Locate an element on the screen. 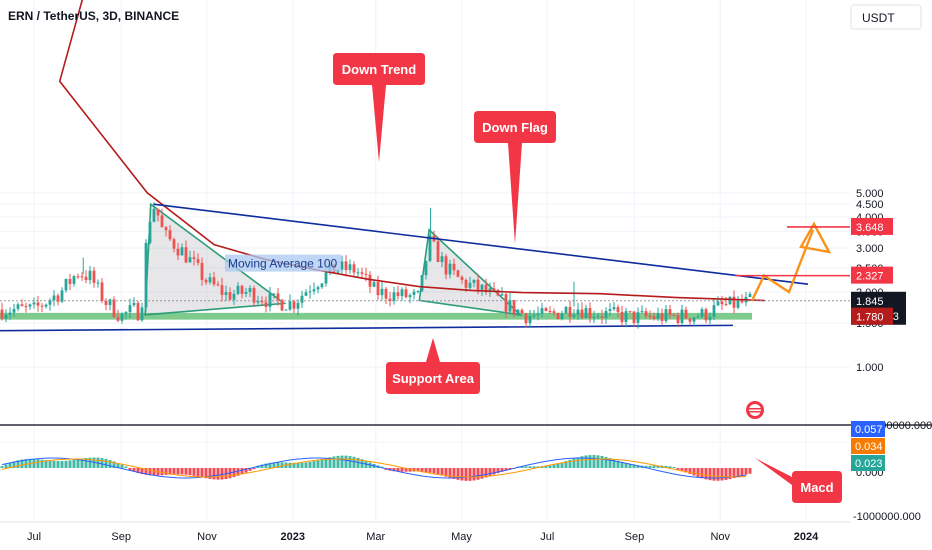 This screenshot has width=932, height=550. time-tick: May is located at coordinates (461, 537).